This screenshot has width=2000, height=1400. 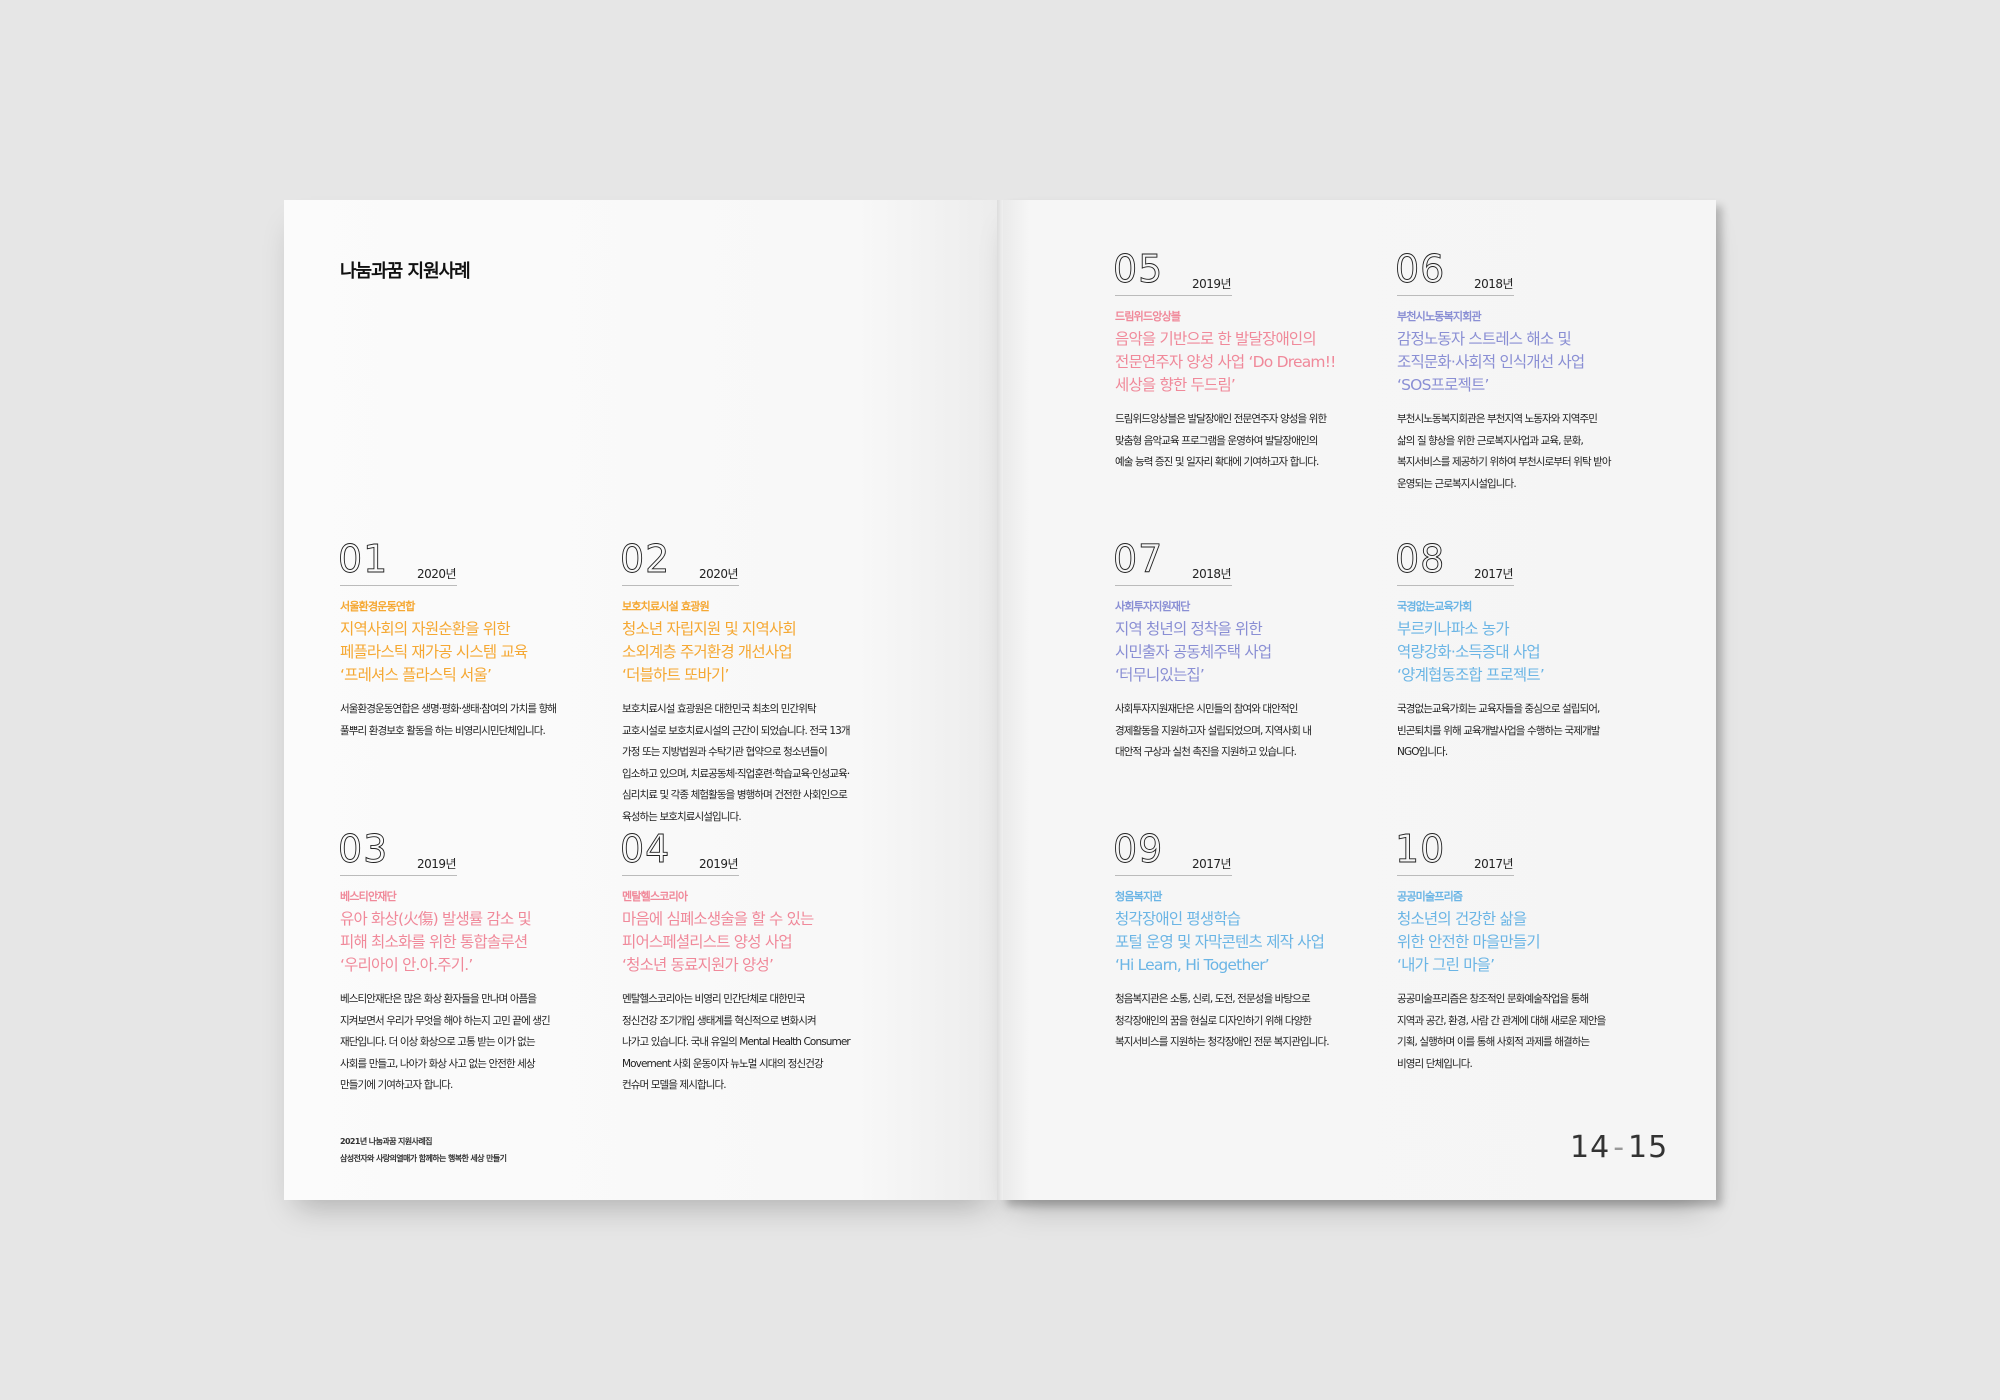 I want to click on case-description-line: 드림위드앙상블은 발달장애인 전문연주자 양성을 위한, so click(x=1221, y=419).